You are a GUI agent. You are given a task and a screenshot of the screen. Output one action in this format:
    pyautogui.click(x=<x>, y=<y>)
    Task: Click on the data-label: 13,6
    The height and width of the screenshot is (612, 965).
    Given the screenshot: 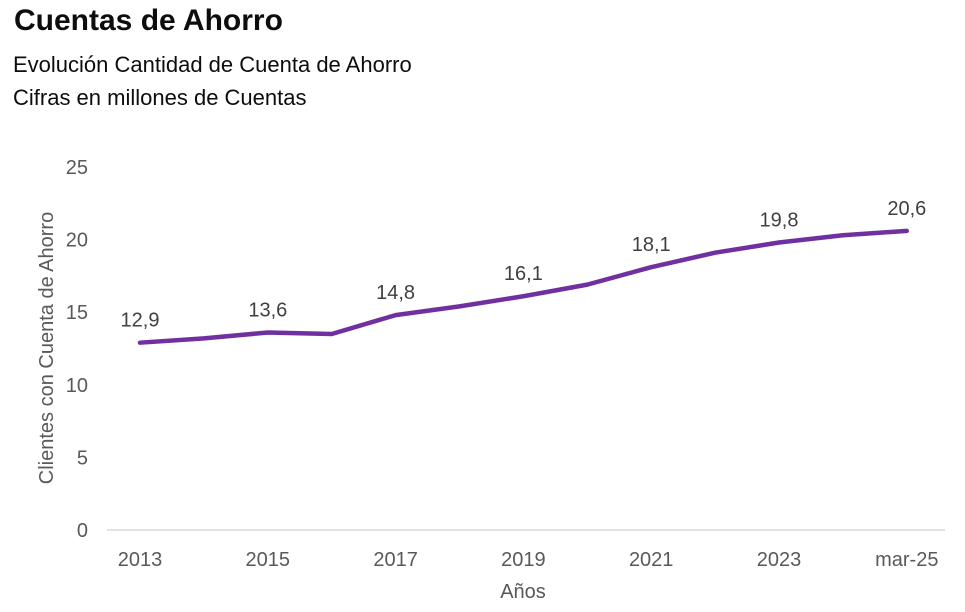 What is the action you would take?
    pyautogui.click(x=267, y=311)
    